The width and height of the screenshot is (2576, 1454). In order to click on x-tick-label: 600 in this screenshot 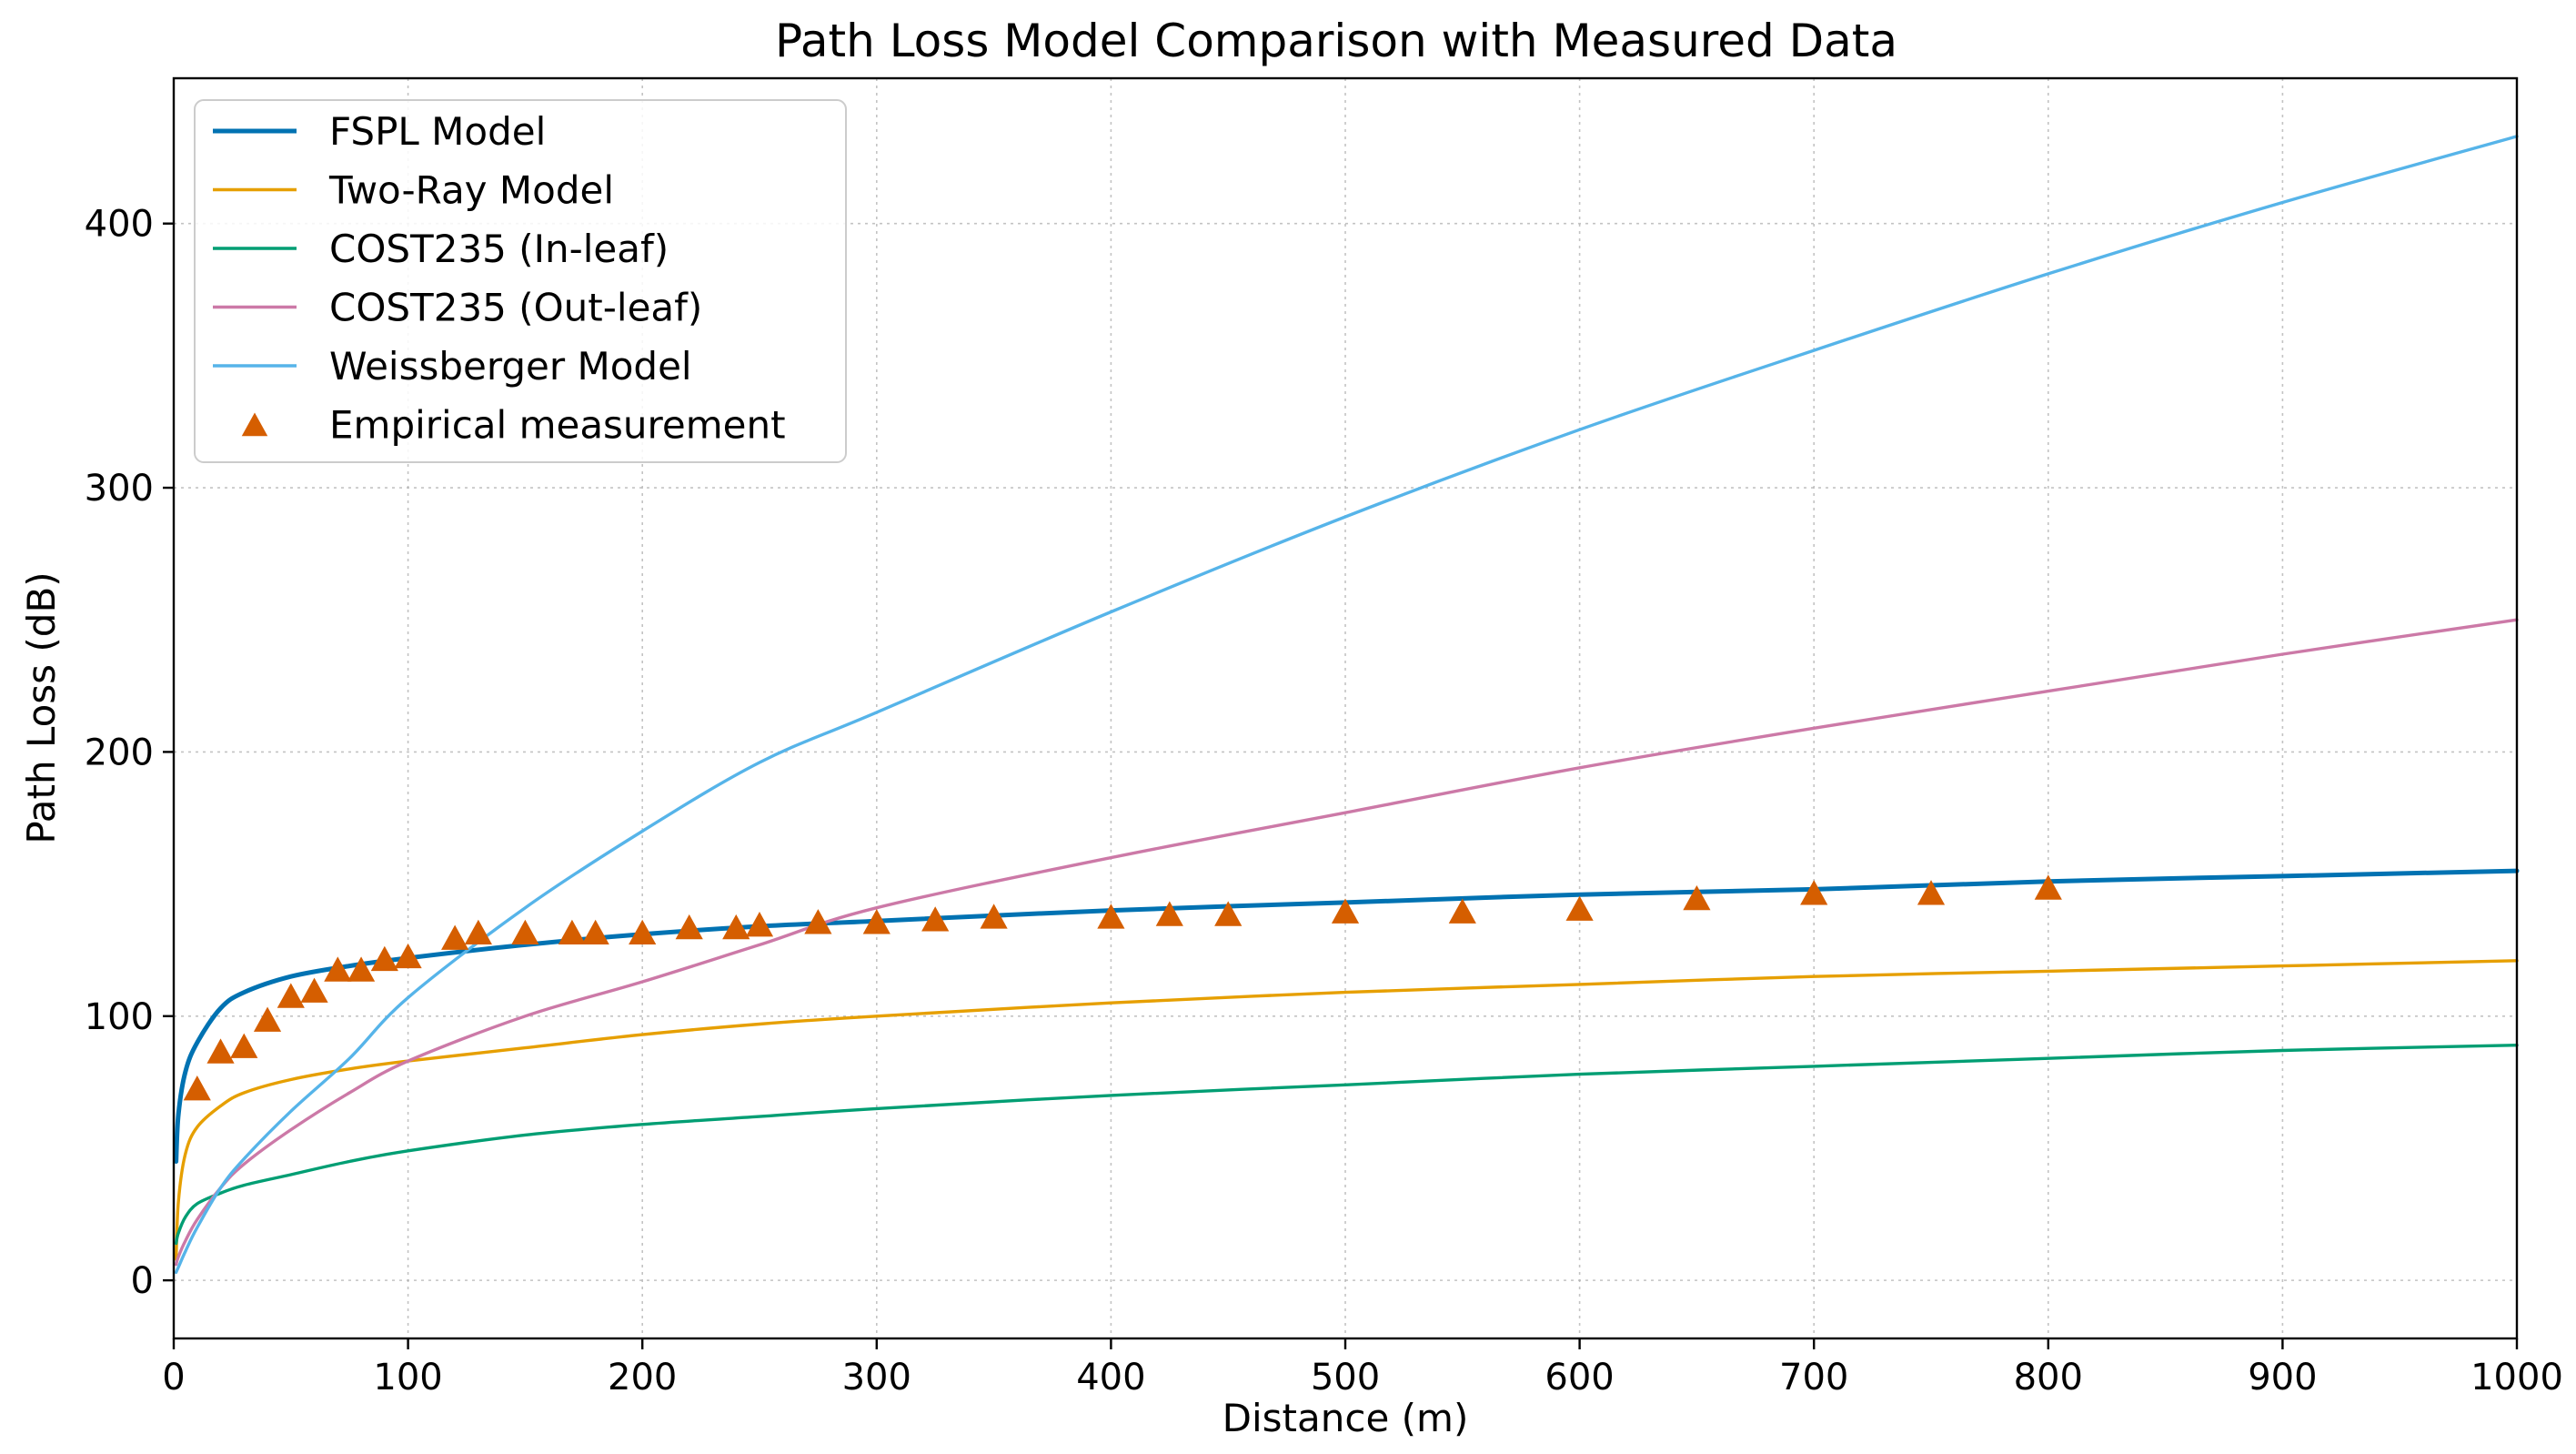, I will do `click(1579, 1377)`.